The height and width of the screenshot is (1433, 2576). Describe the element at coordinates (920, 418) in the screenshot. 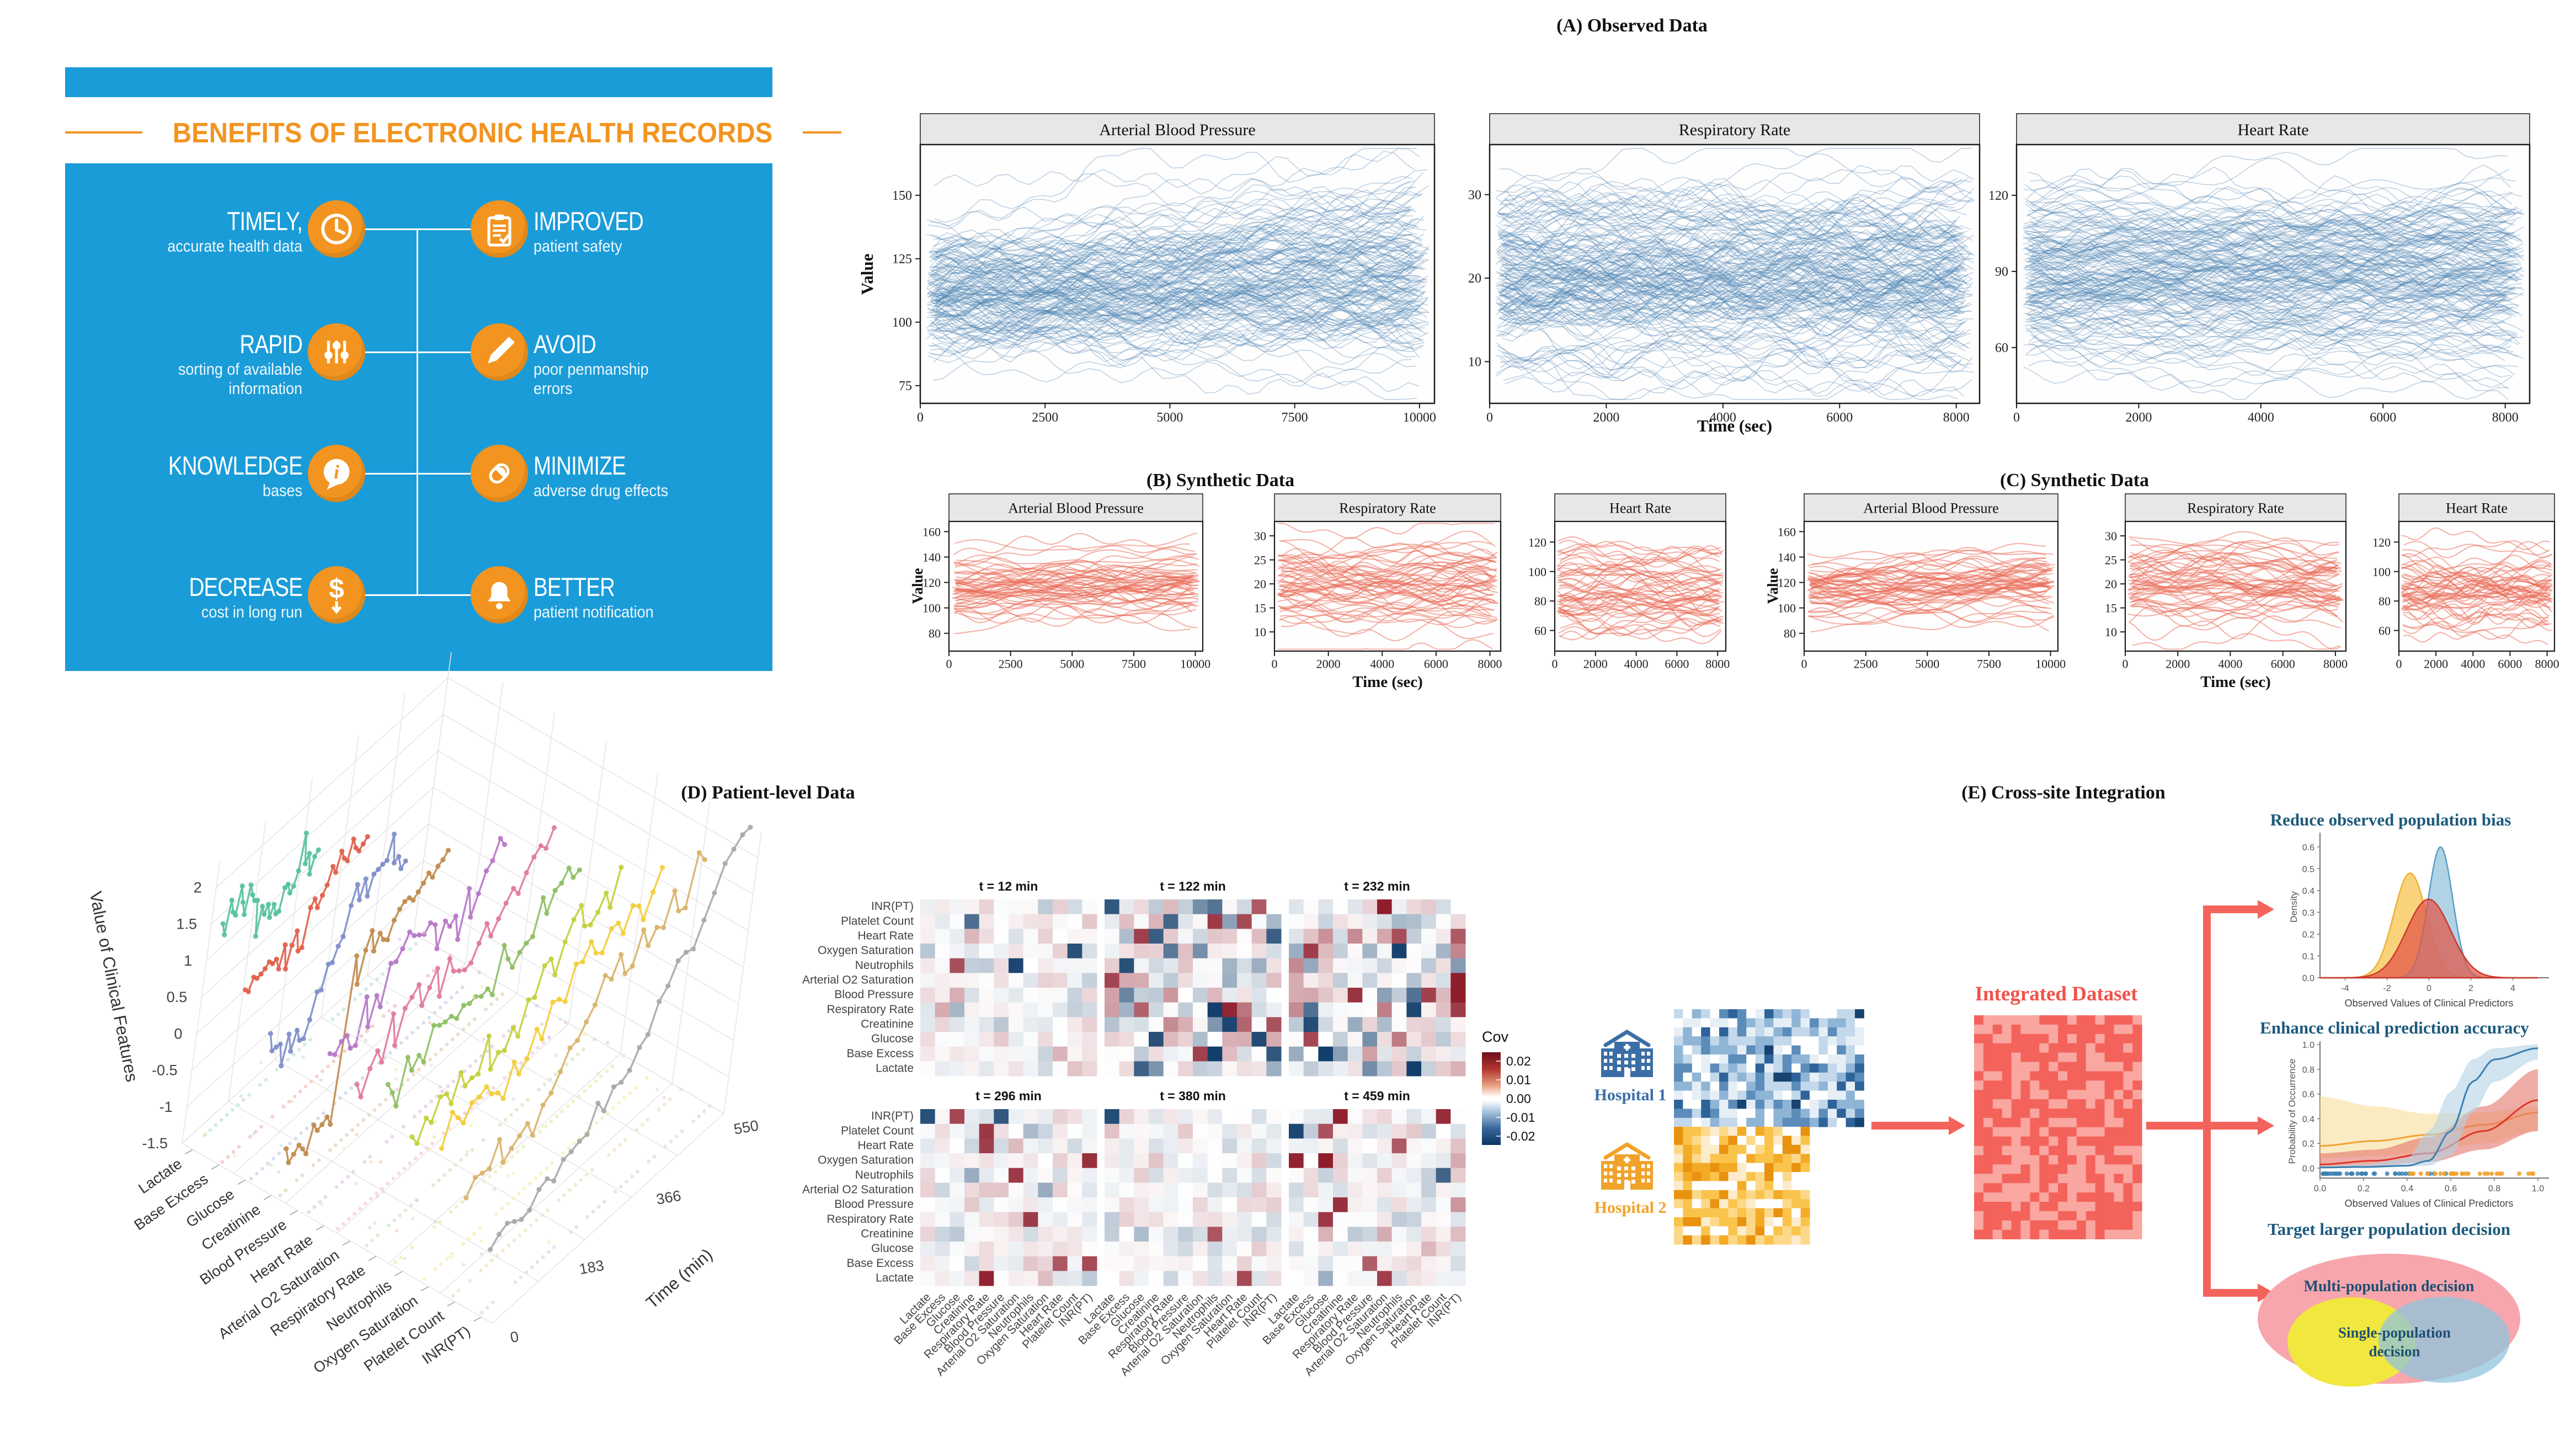

I see `tick-label: 0` at that location.